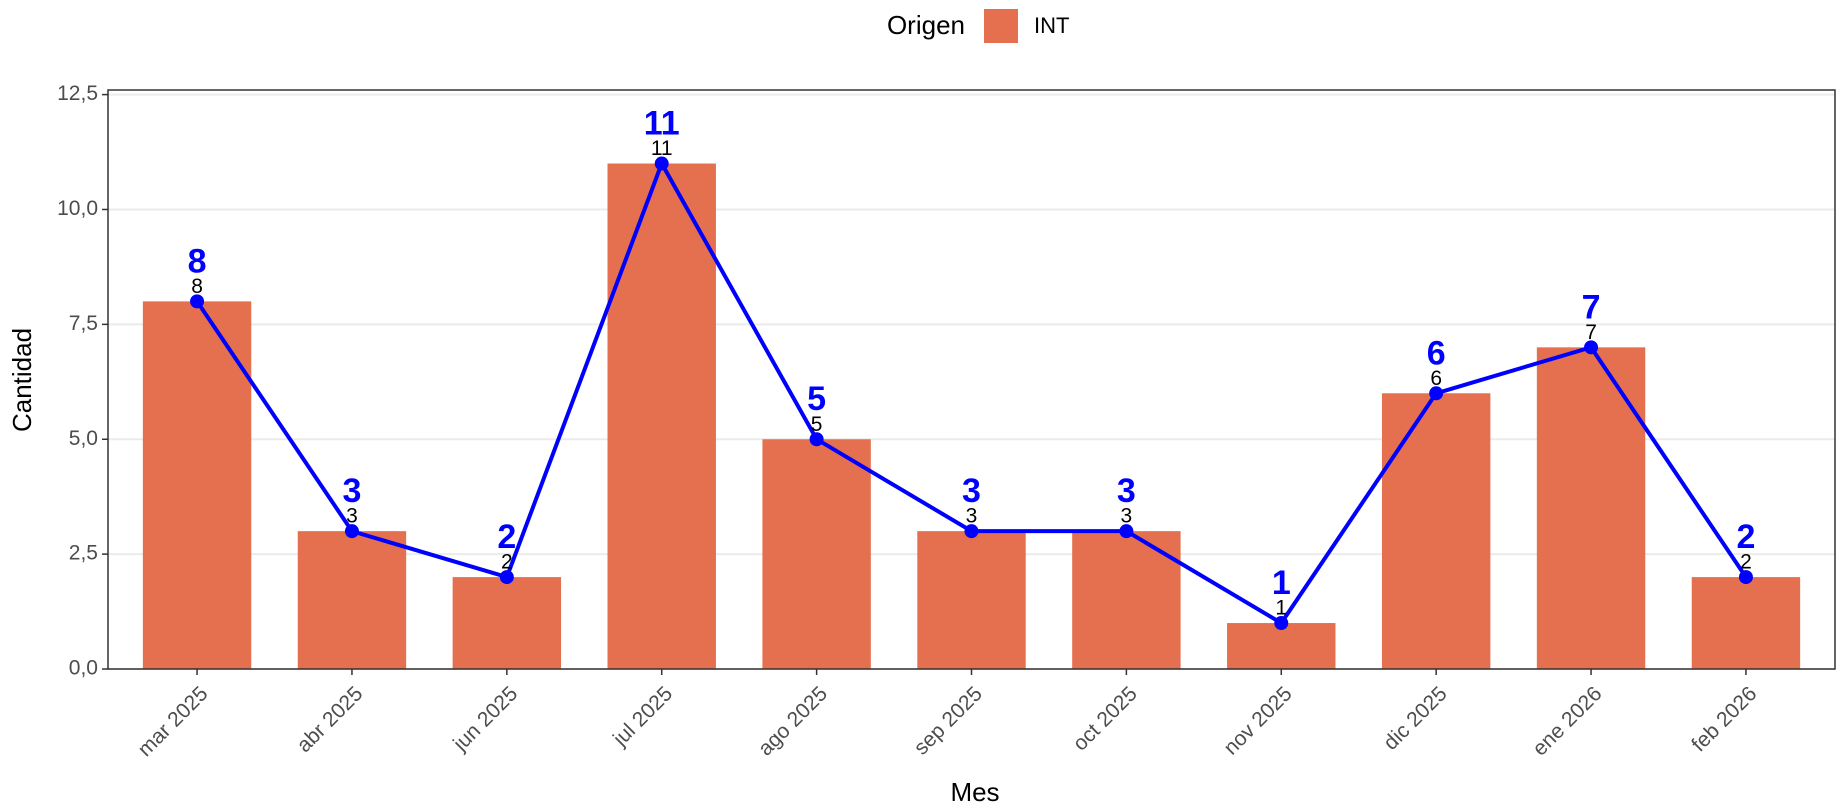 This screenshot has width=1837, height=806. What do you see at coordinates (816, 399) in the screenshot?
I see `line-value-label: 5` at bounding box center [816, 399].